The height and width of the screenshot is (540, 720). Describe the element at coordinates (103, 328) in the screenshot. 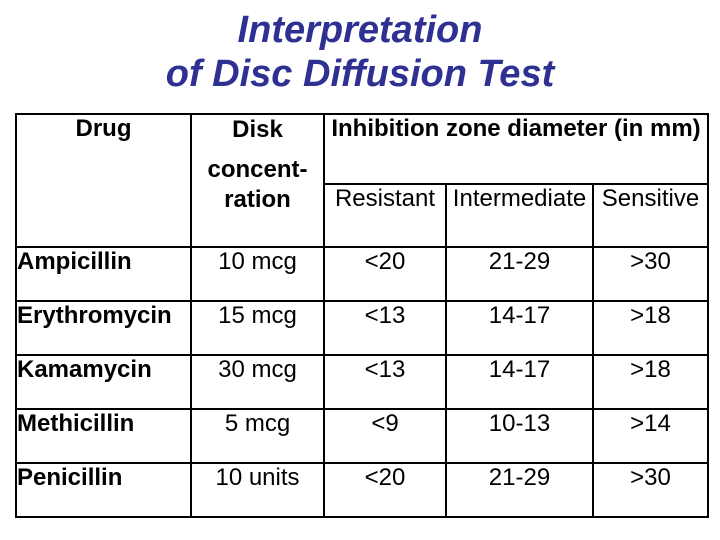

I see `drug-name-cell: Erythromycin` at that location.